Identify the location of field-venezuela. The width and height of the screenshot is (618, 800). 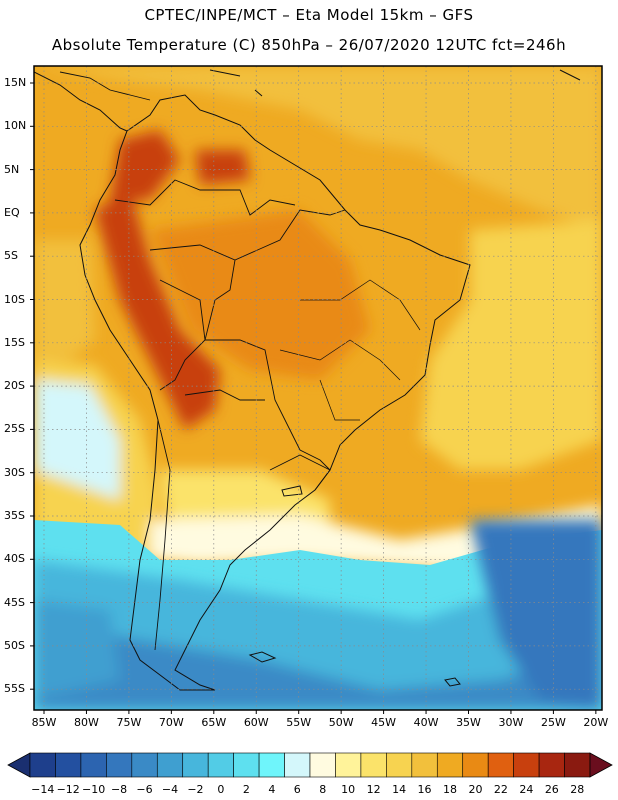
(222, 167).